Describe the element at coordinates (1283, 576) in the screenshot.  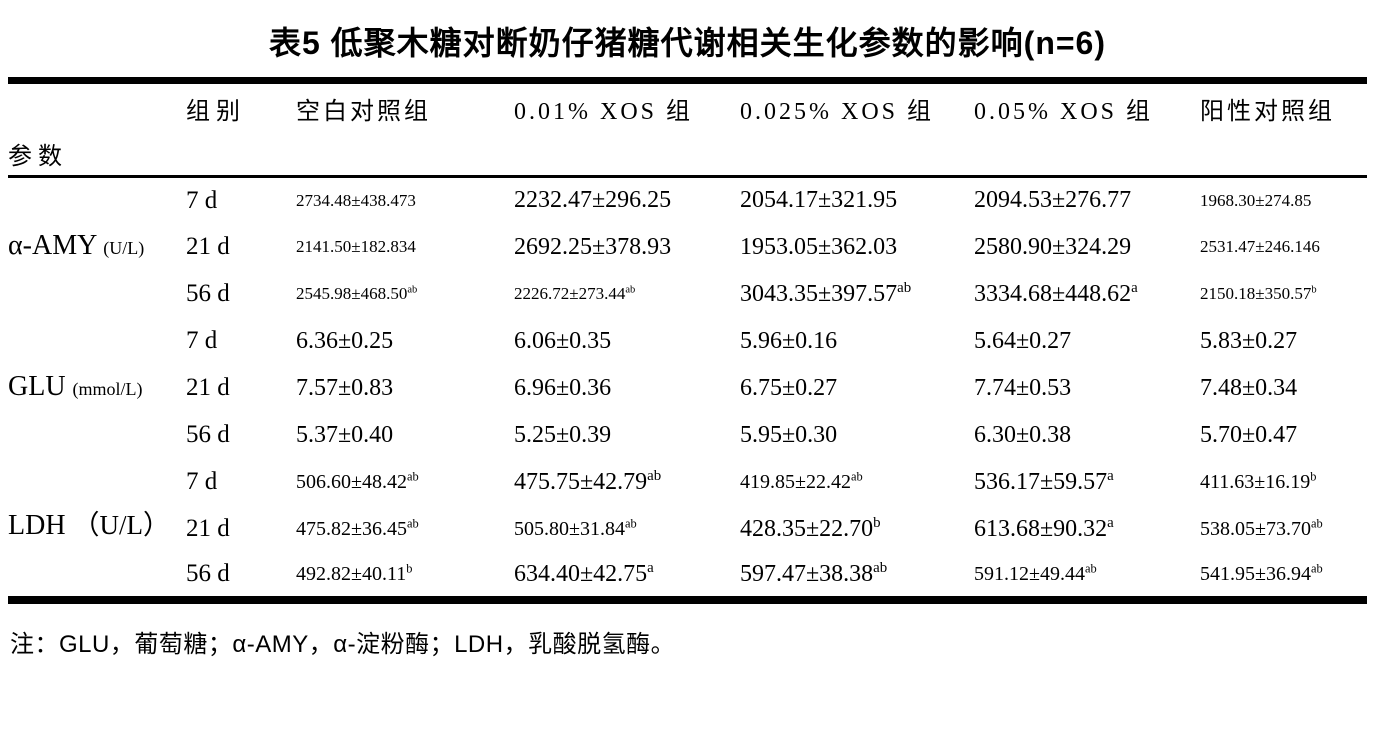
I see `value-cell: 541.95±36.94ab` at that location.